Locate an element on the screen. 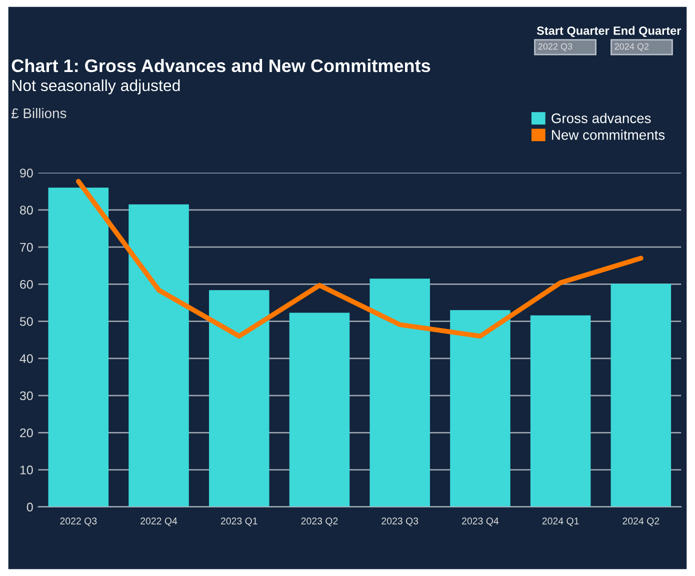  y-tick-label: 20 is located at coordinates (26, 433).